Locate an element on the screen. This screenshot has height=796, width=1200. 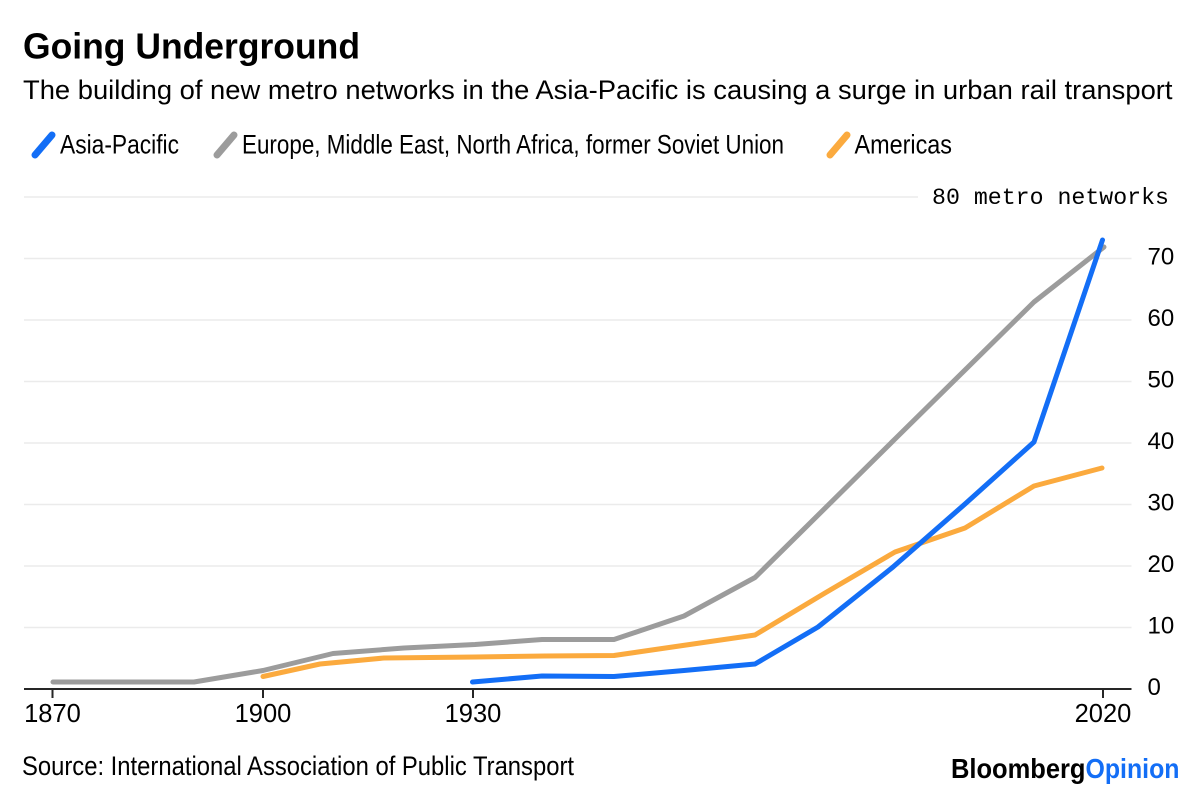
svg-text: 1900 is located at coordinates (263, 714).